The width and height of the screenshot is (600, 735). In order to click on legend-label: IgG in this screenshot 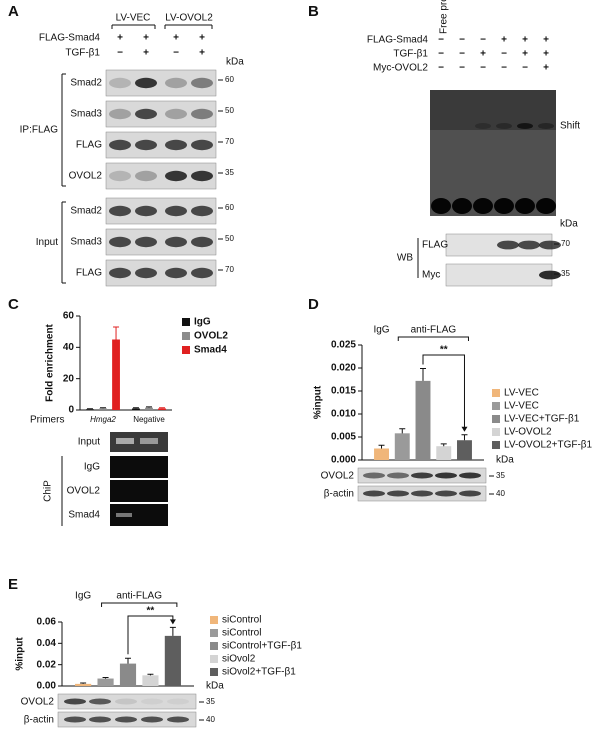, I will do `click(202, 322)`.